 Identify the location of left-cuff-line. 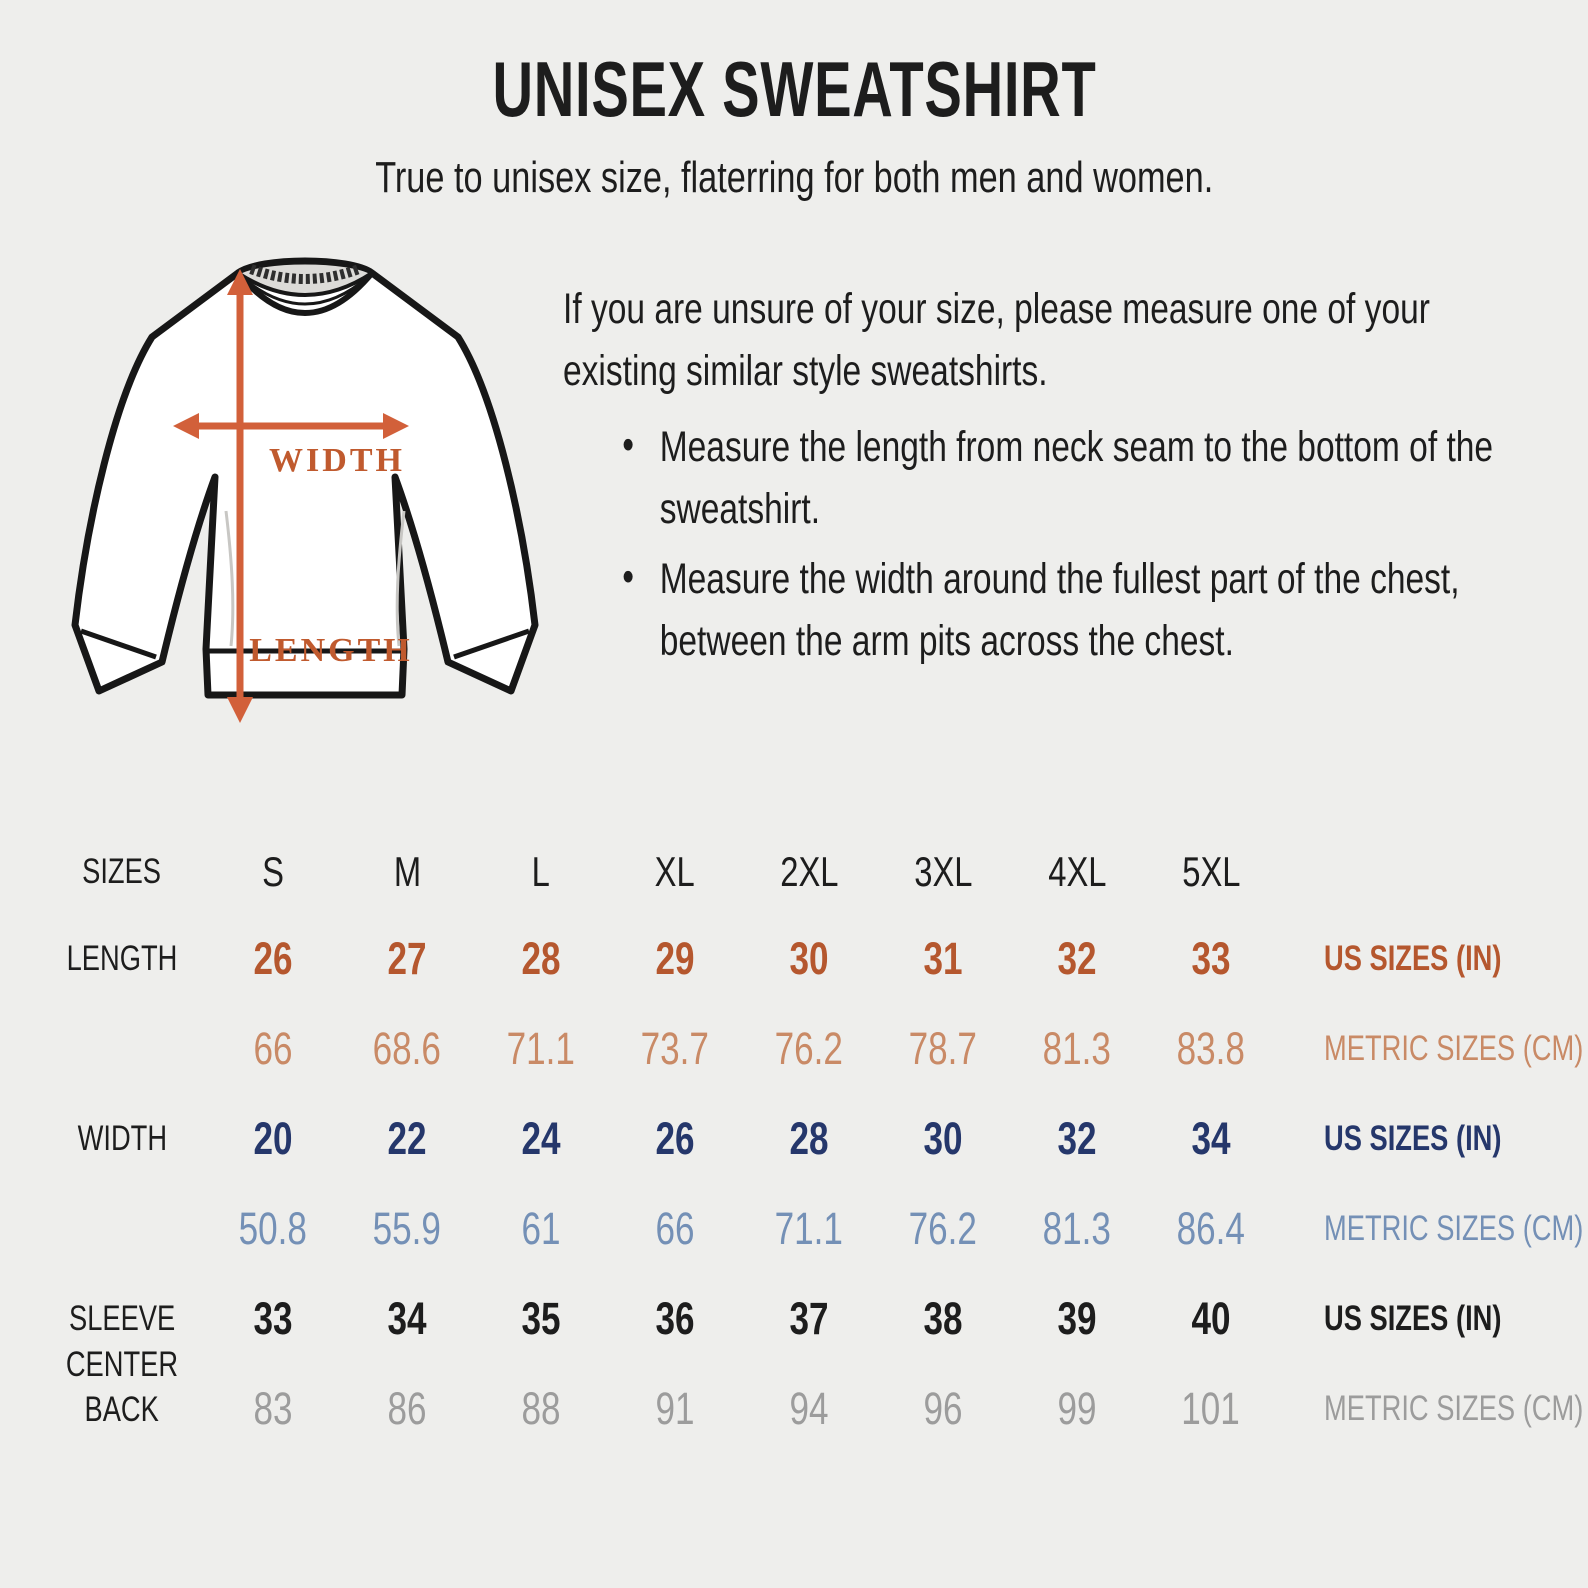
(118, 644).